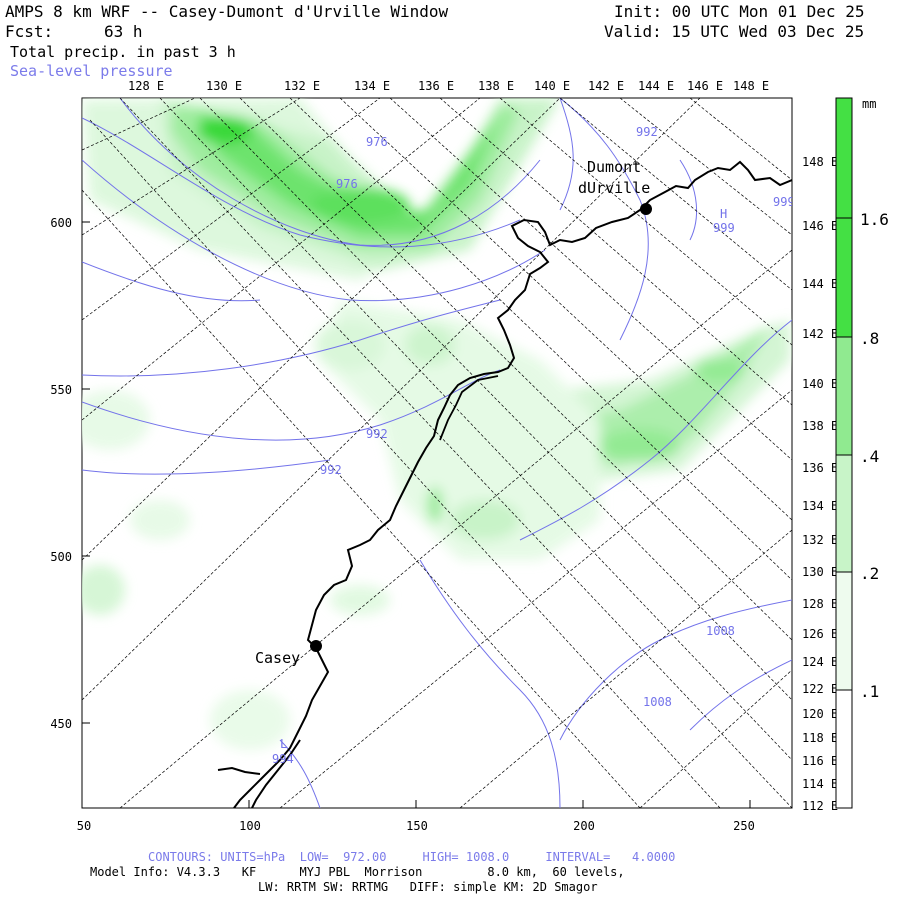  I want to click on low-mark: L, so click(283, 744).